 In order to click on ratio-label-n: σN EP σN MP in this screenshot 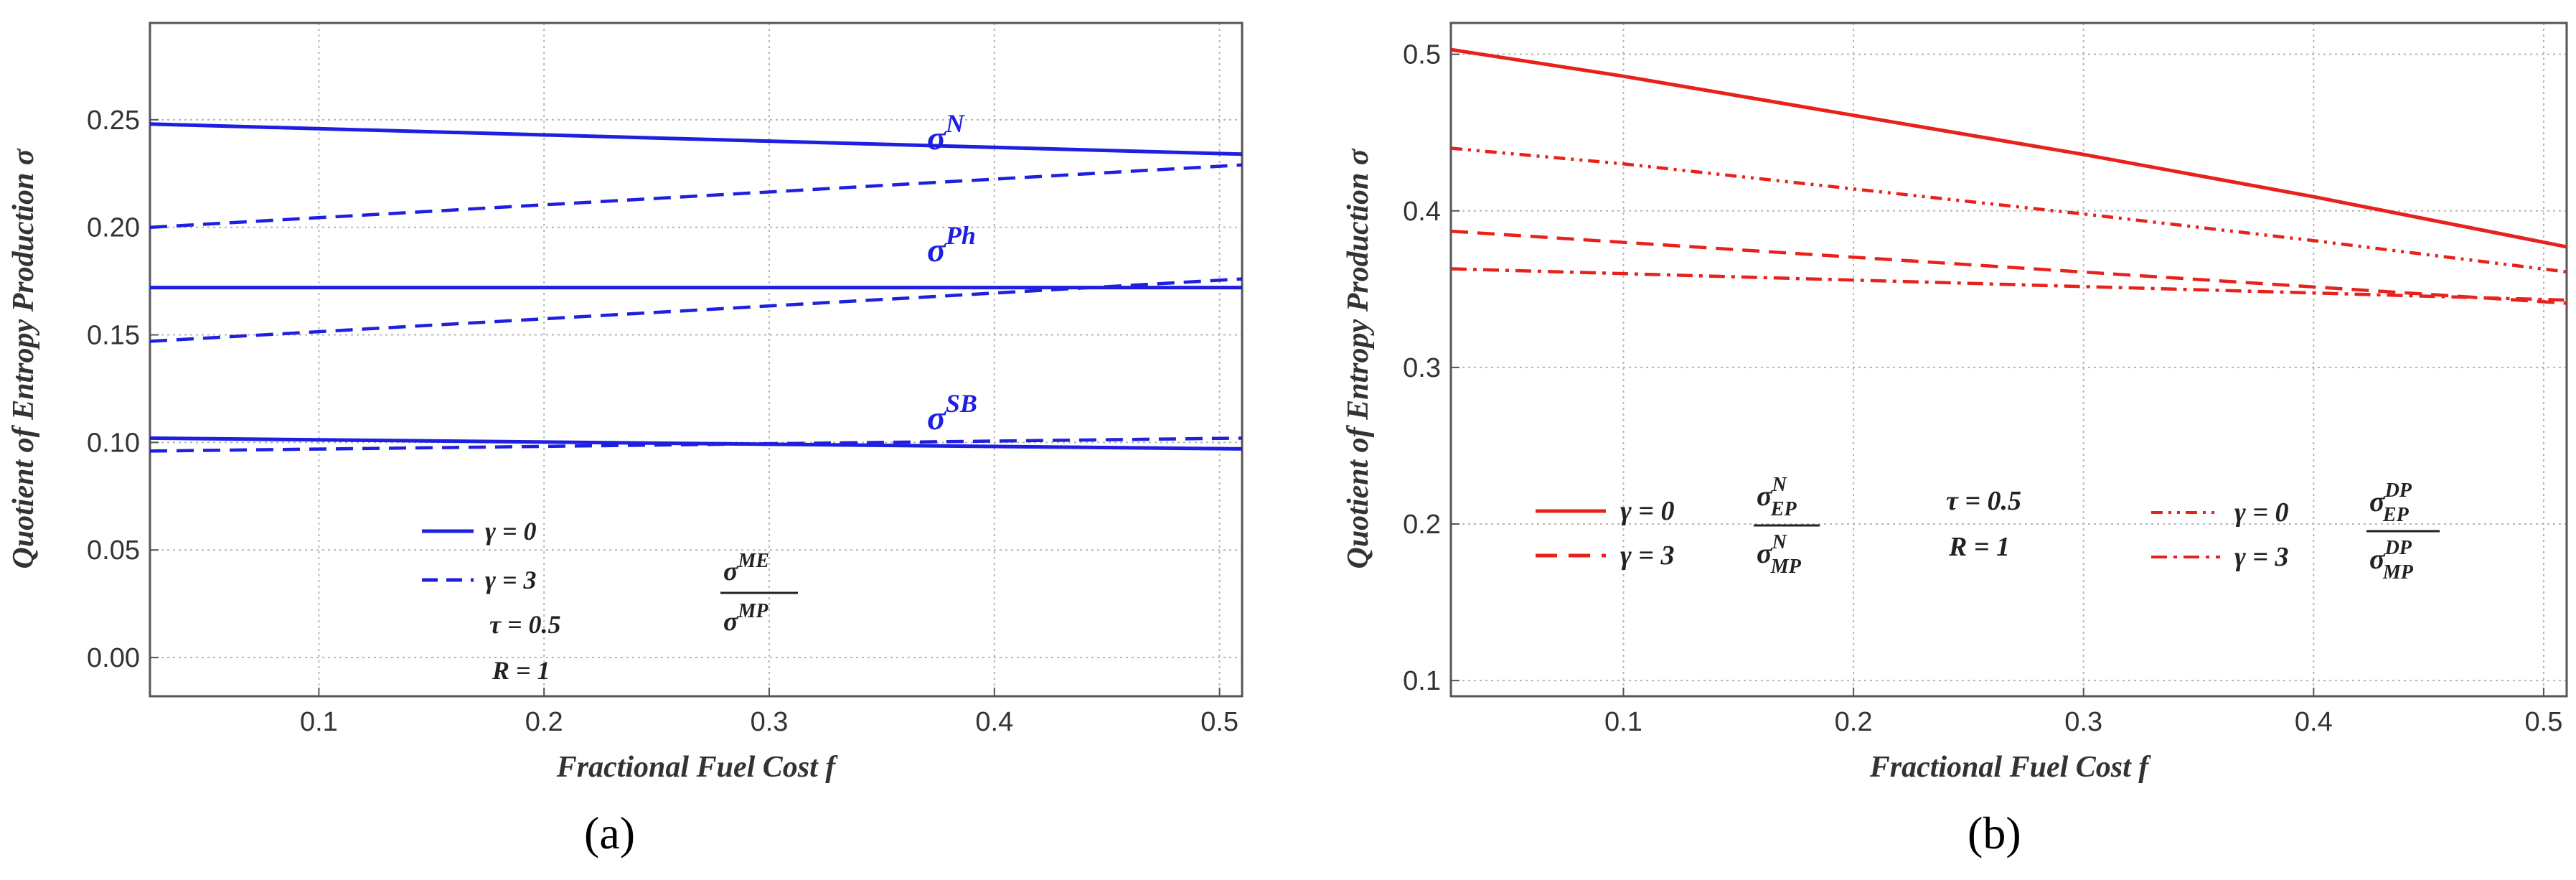, I will do `click(1787, 526)`.